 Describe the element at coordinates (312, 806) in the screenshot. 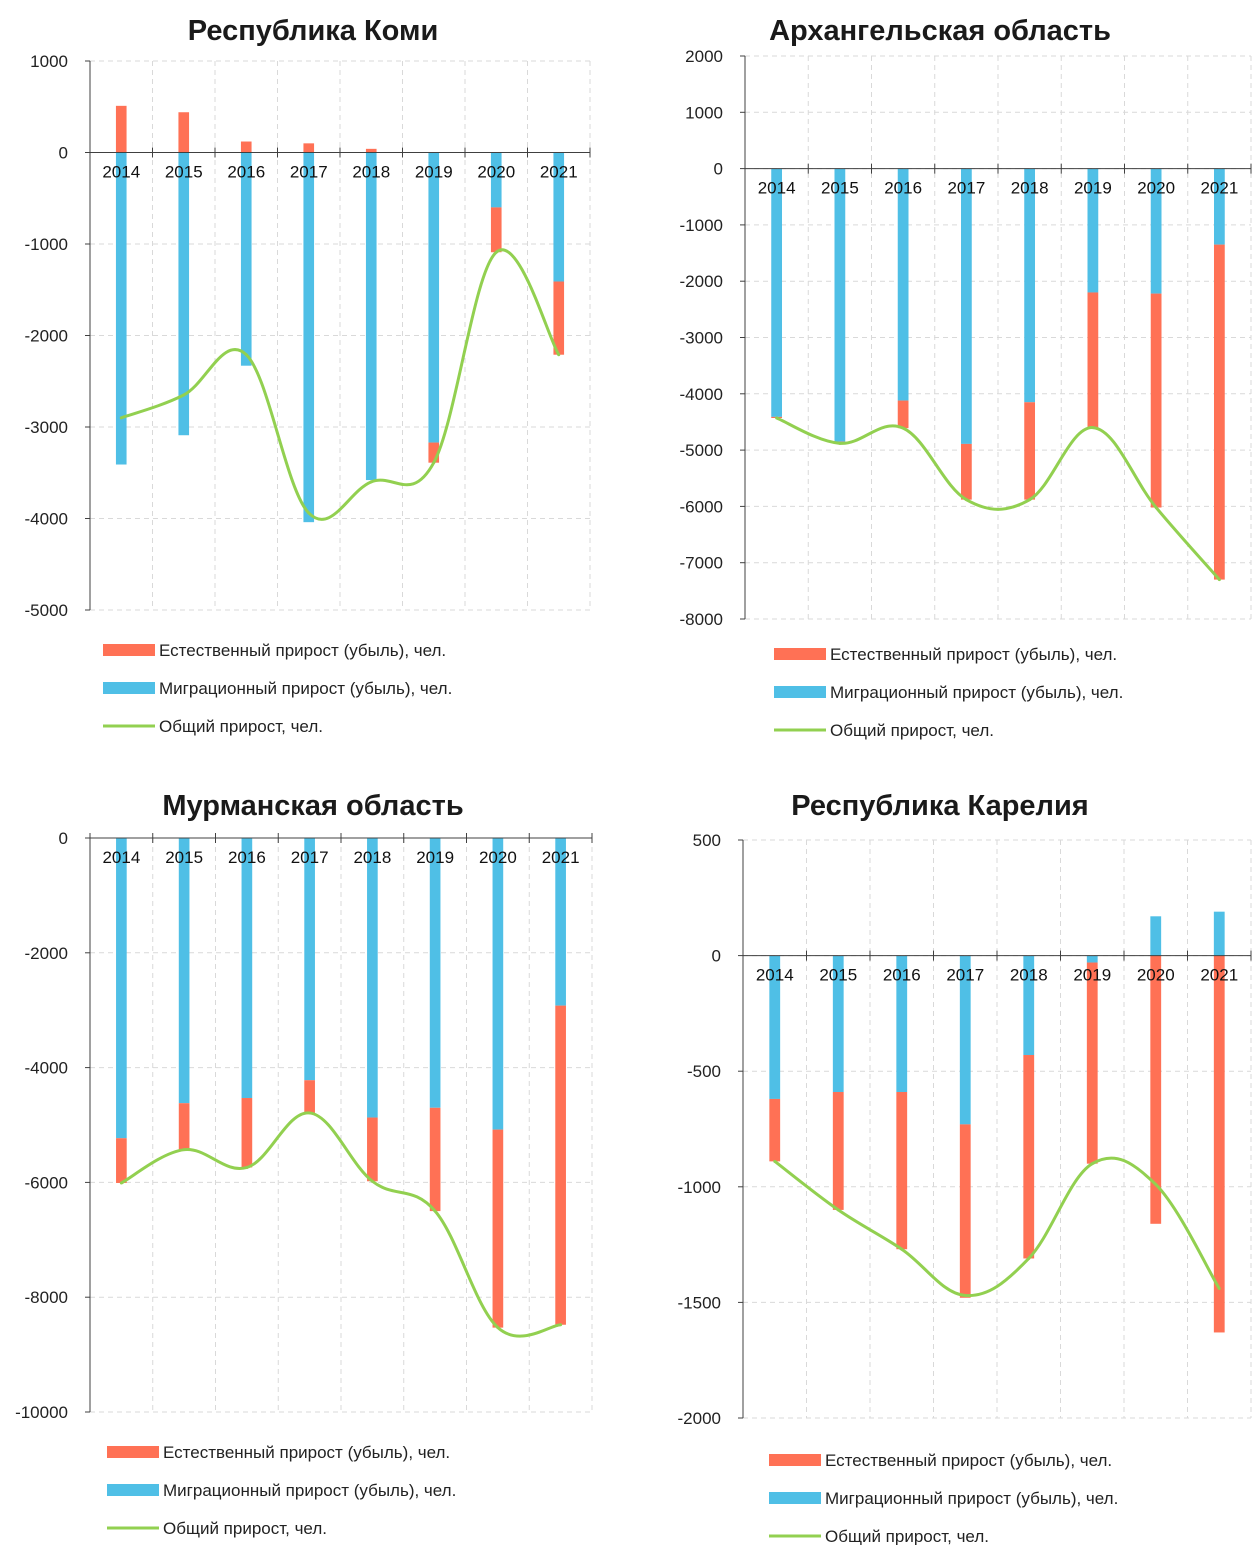

I see `chart-title: Мурманская область` at that location.